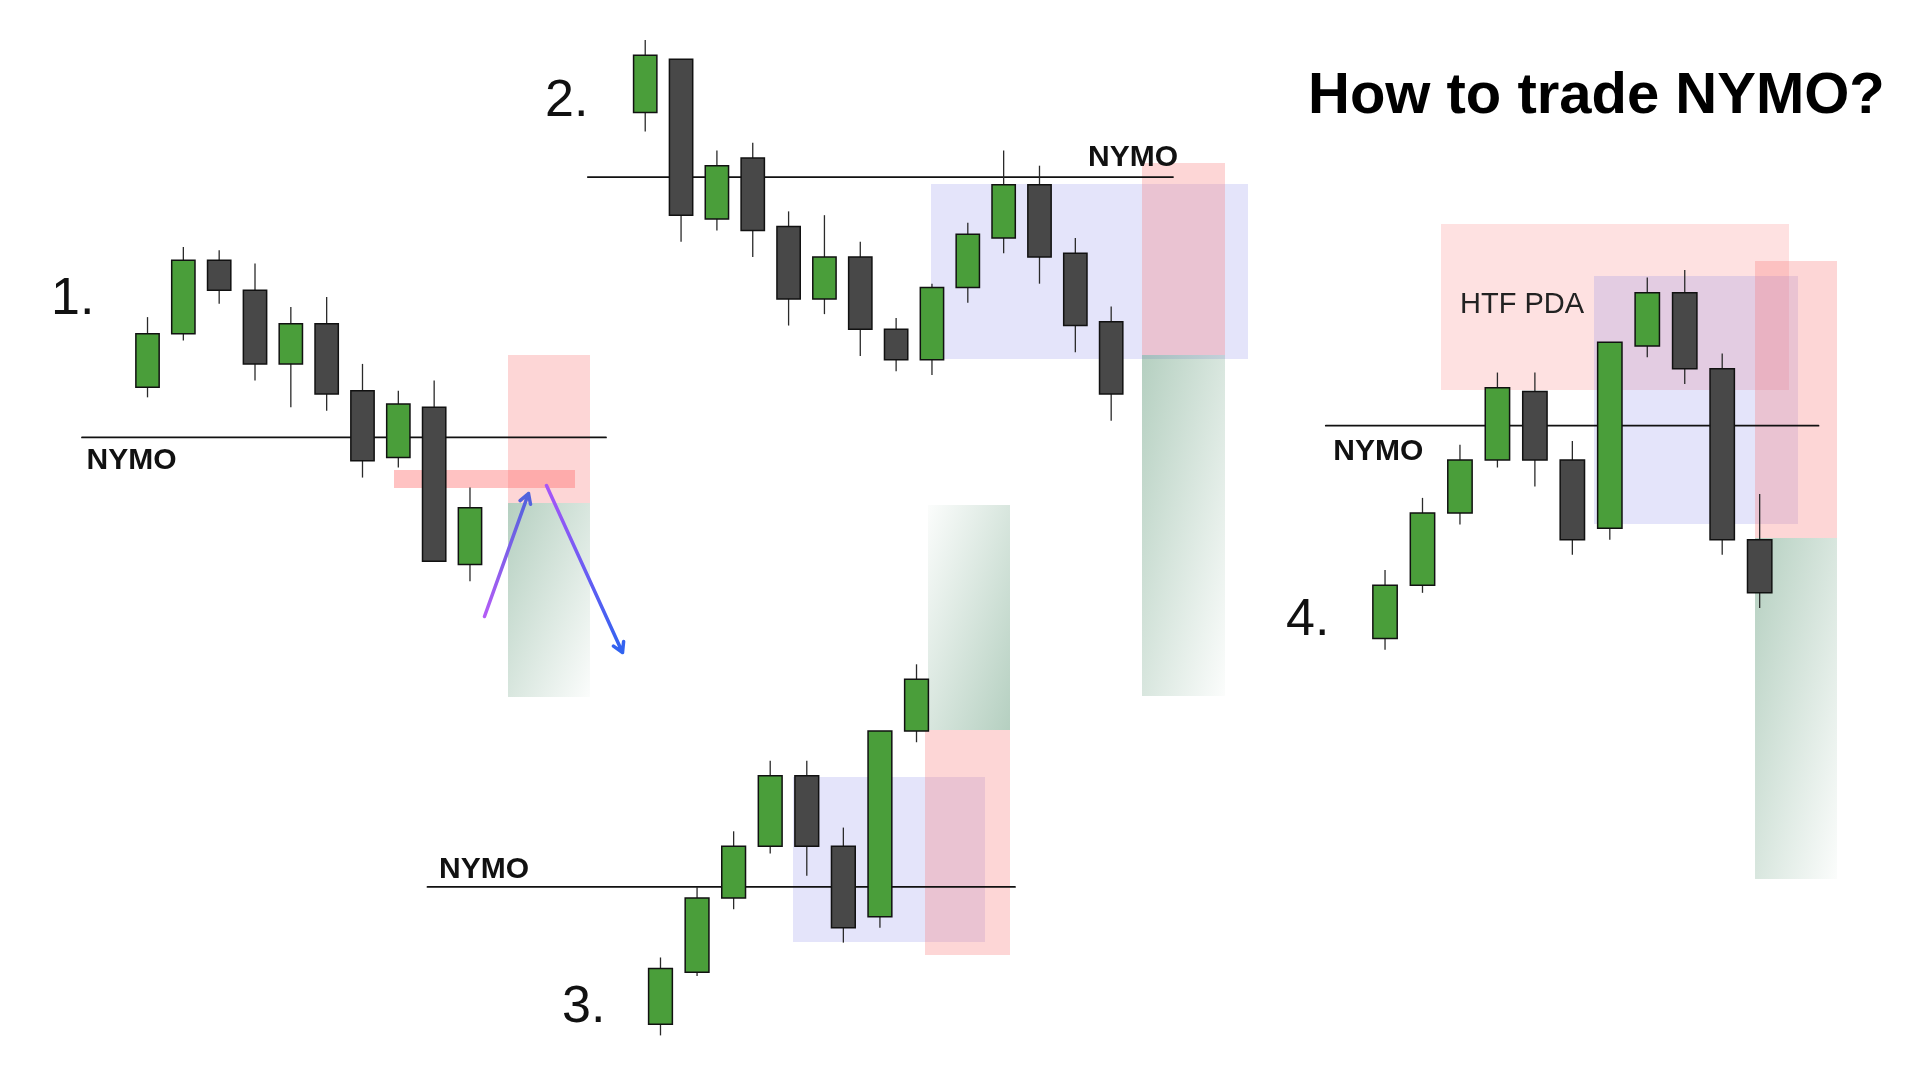 Image resolution: width=1920 pixels, height=1080 pixels. Describe the element at coordinates (567, 97) in the screenshot. I see `text: 2.` at that location.